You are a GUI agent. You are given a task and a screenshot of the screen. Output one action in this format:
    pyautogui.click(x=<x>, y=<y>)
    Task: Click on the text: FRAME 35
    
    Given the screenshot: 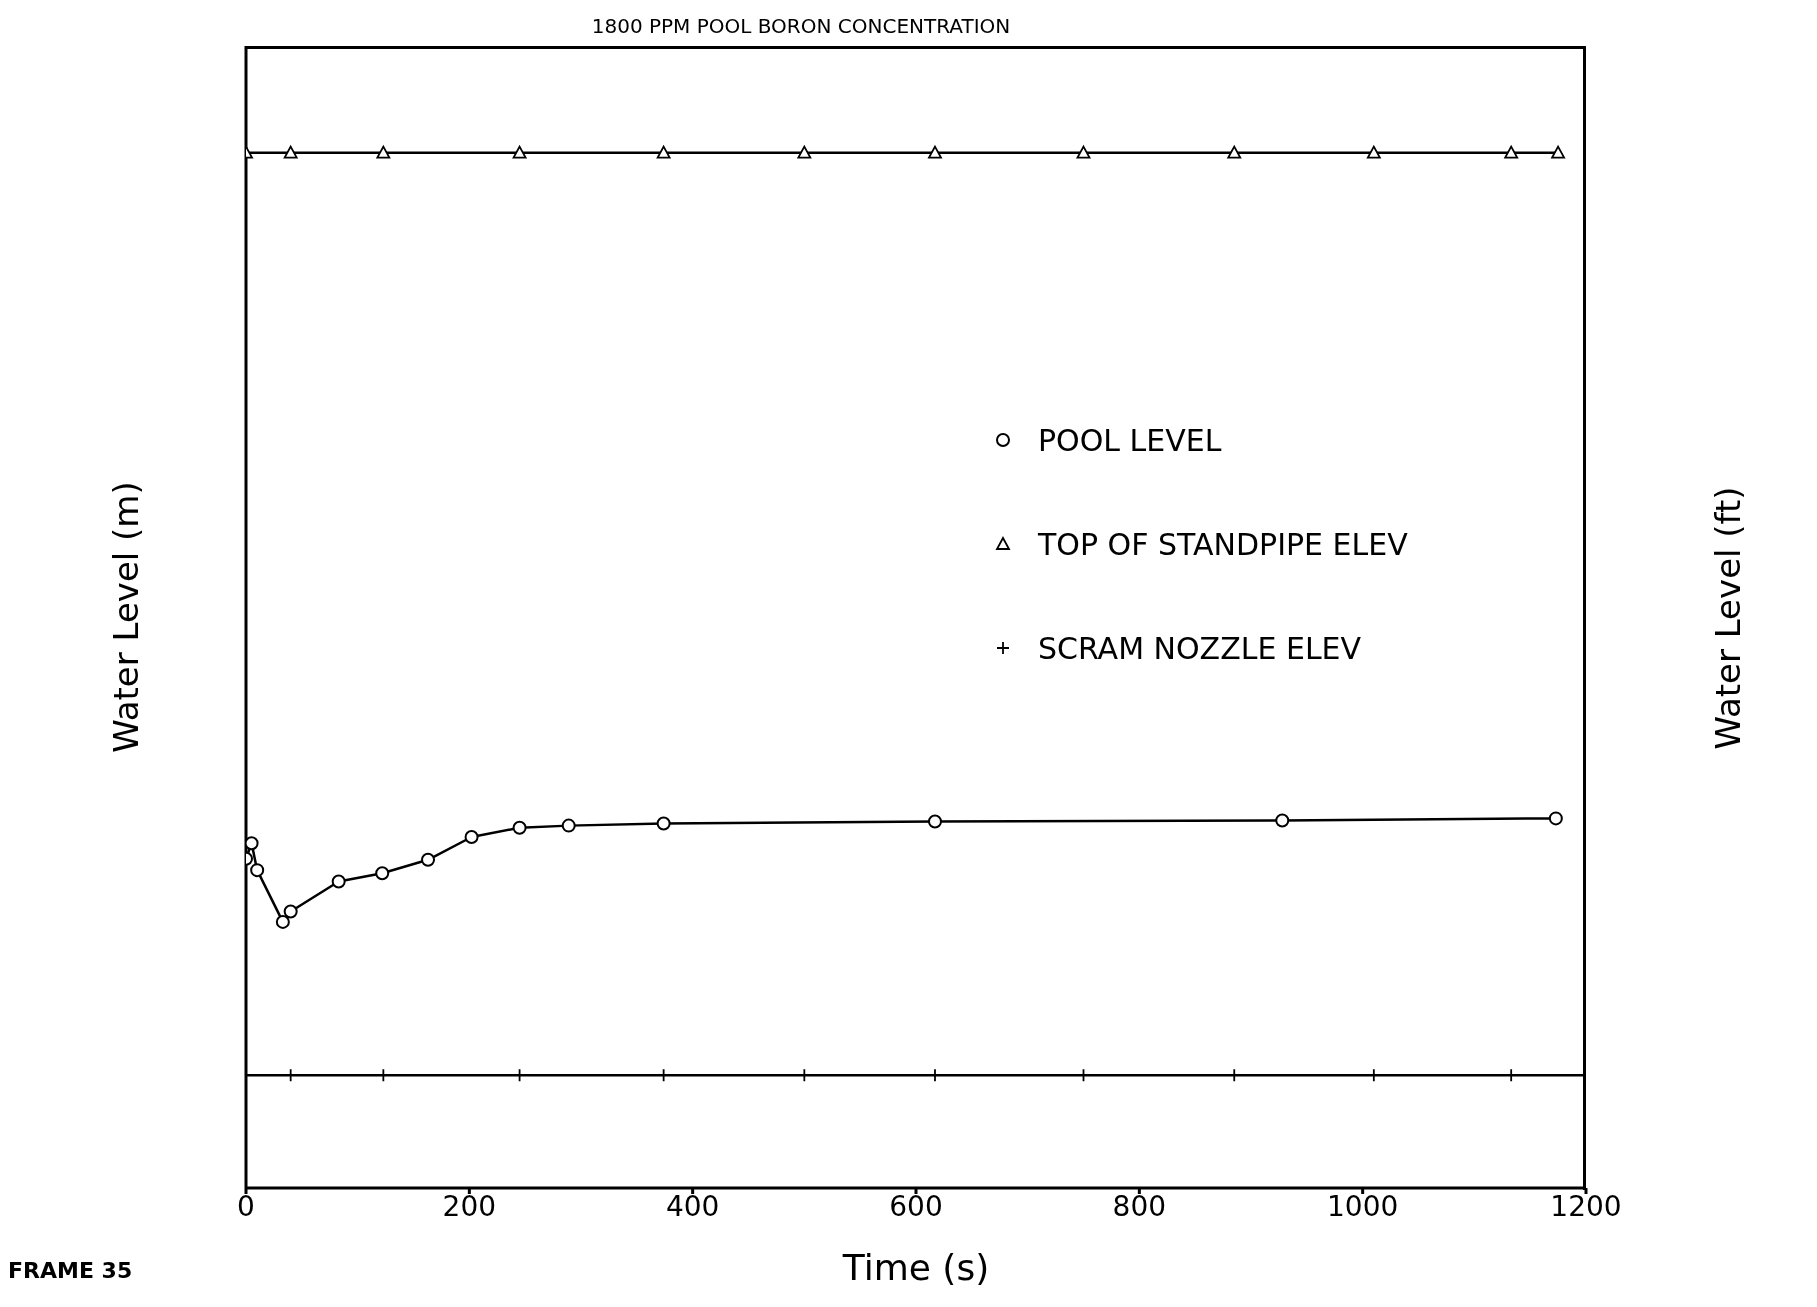 What is the action you would take?
    pyautogui.click(x=70, y=1270)
    